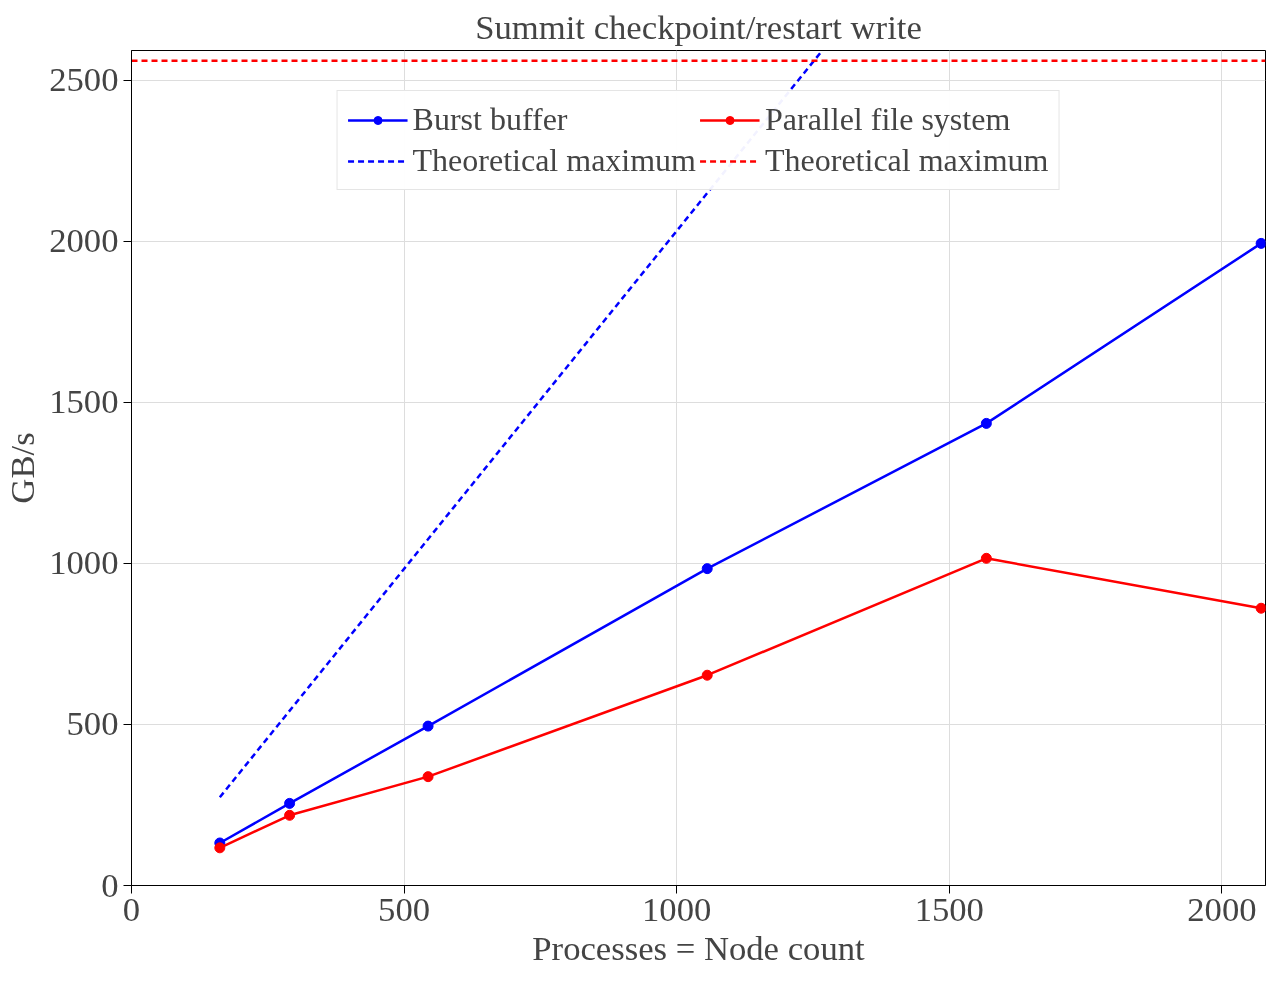  I want to click on legend-label: Burst buffer, so click(490, 119).